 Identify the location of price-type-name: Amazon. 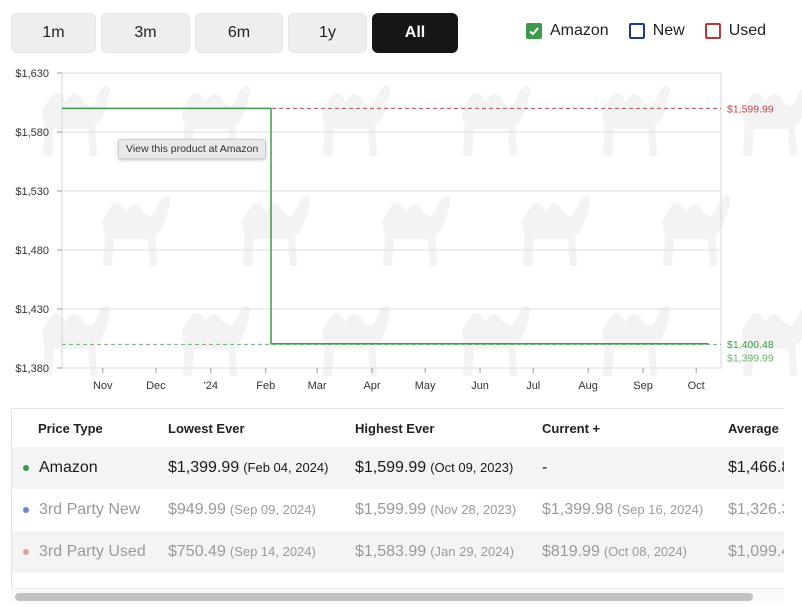
(68, 467).